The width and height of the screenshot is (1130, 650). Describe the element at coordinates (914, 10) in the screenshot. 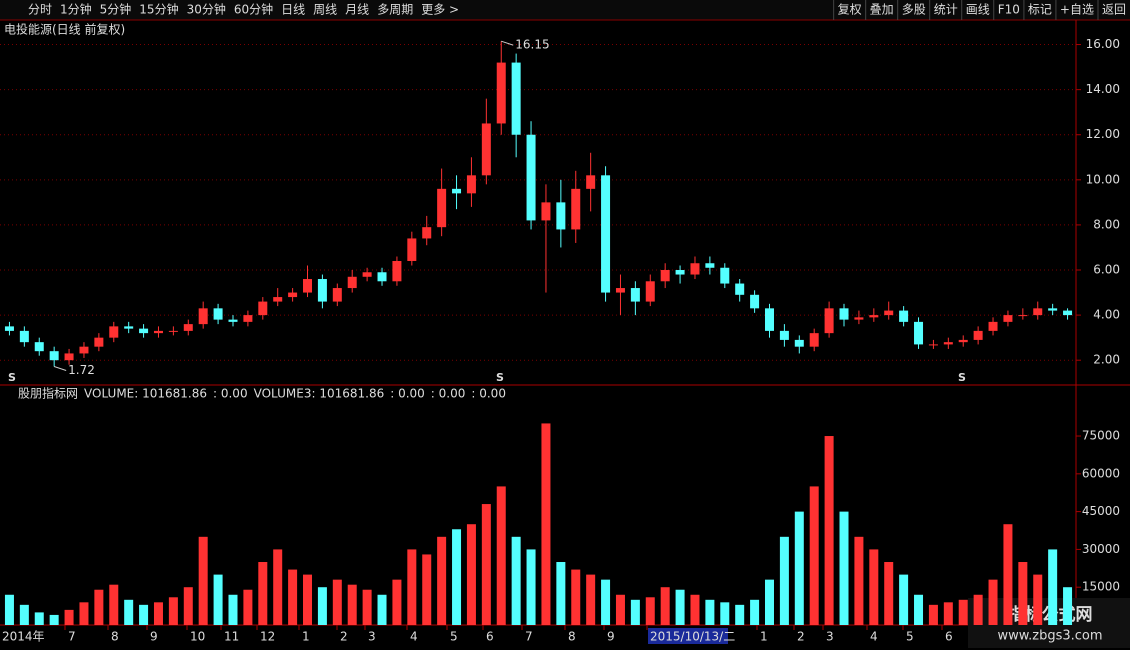

I see `toolbar-button: 多股` at that location.